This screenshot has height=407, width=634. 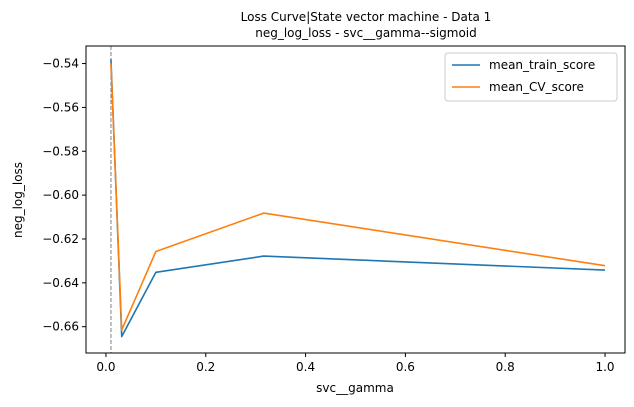 What do you see at coordinates (60, 327) in the screenshot?
I see `y-tick-label: −0.66` at bounding box center [60, 327].